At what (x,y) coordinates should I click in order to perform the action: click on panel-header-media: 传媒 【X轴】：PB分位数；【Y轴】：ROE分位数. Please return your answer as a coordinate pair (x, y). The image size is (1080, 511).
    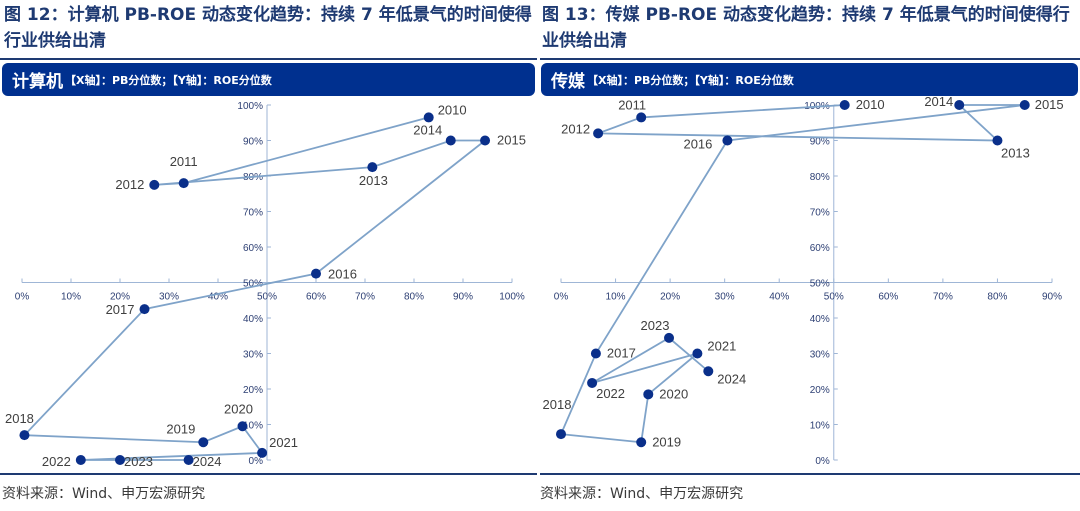
    Looking at the image, I should click on (809, 79).